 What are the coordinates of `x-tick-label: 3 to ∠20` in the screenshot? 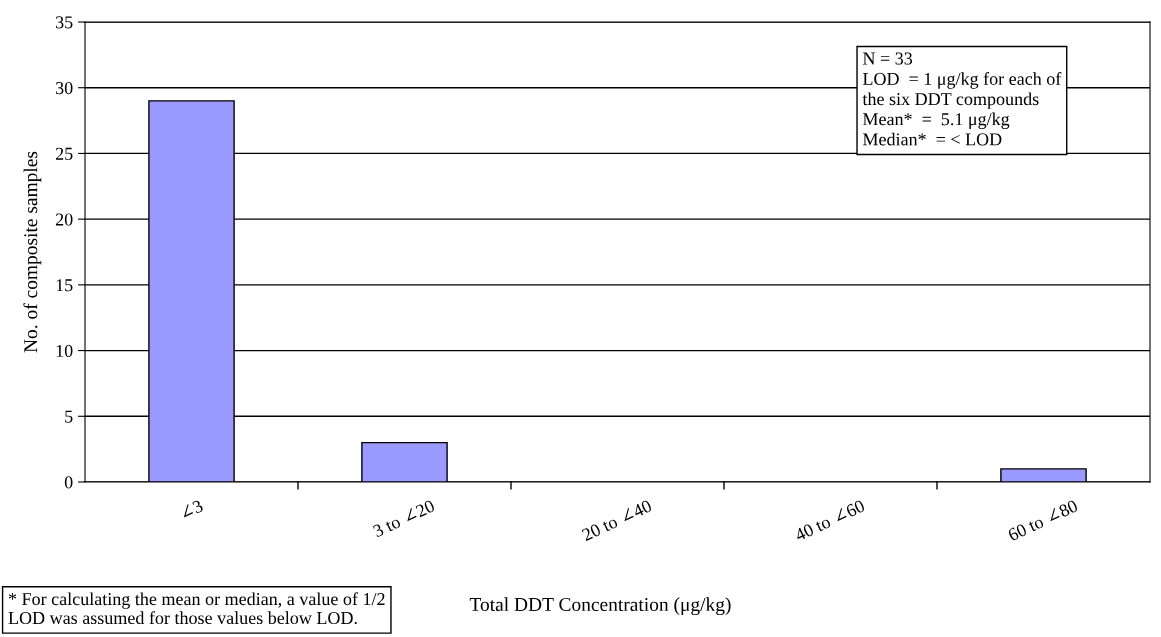 It's located at (404, 518).